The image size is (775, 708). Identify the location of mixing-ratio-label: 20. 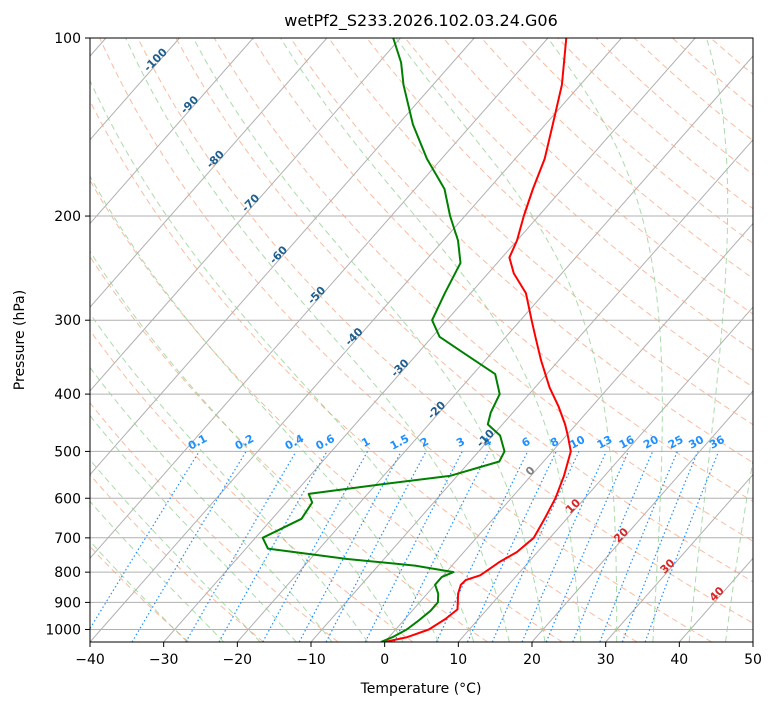
(651, 442).